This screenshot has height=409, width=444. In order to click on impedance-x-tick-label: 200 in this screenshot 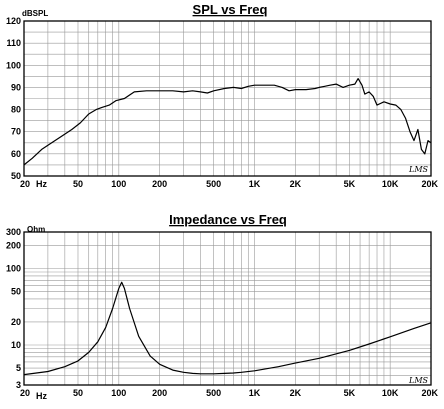, I will do `click(159, 393)`.